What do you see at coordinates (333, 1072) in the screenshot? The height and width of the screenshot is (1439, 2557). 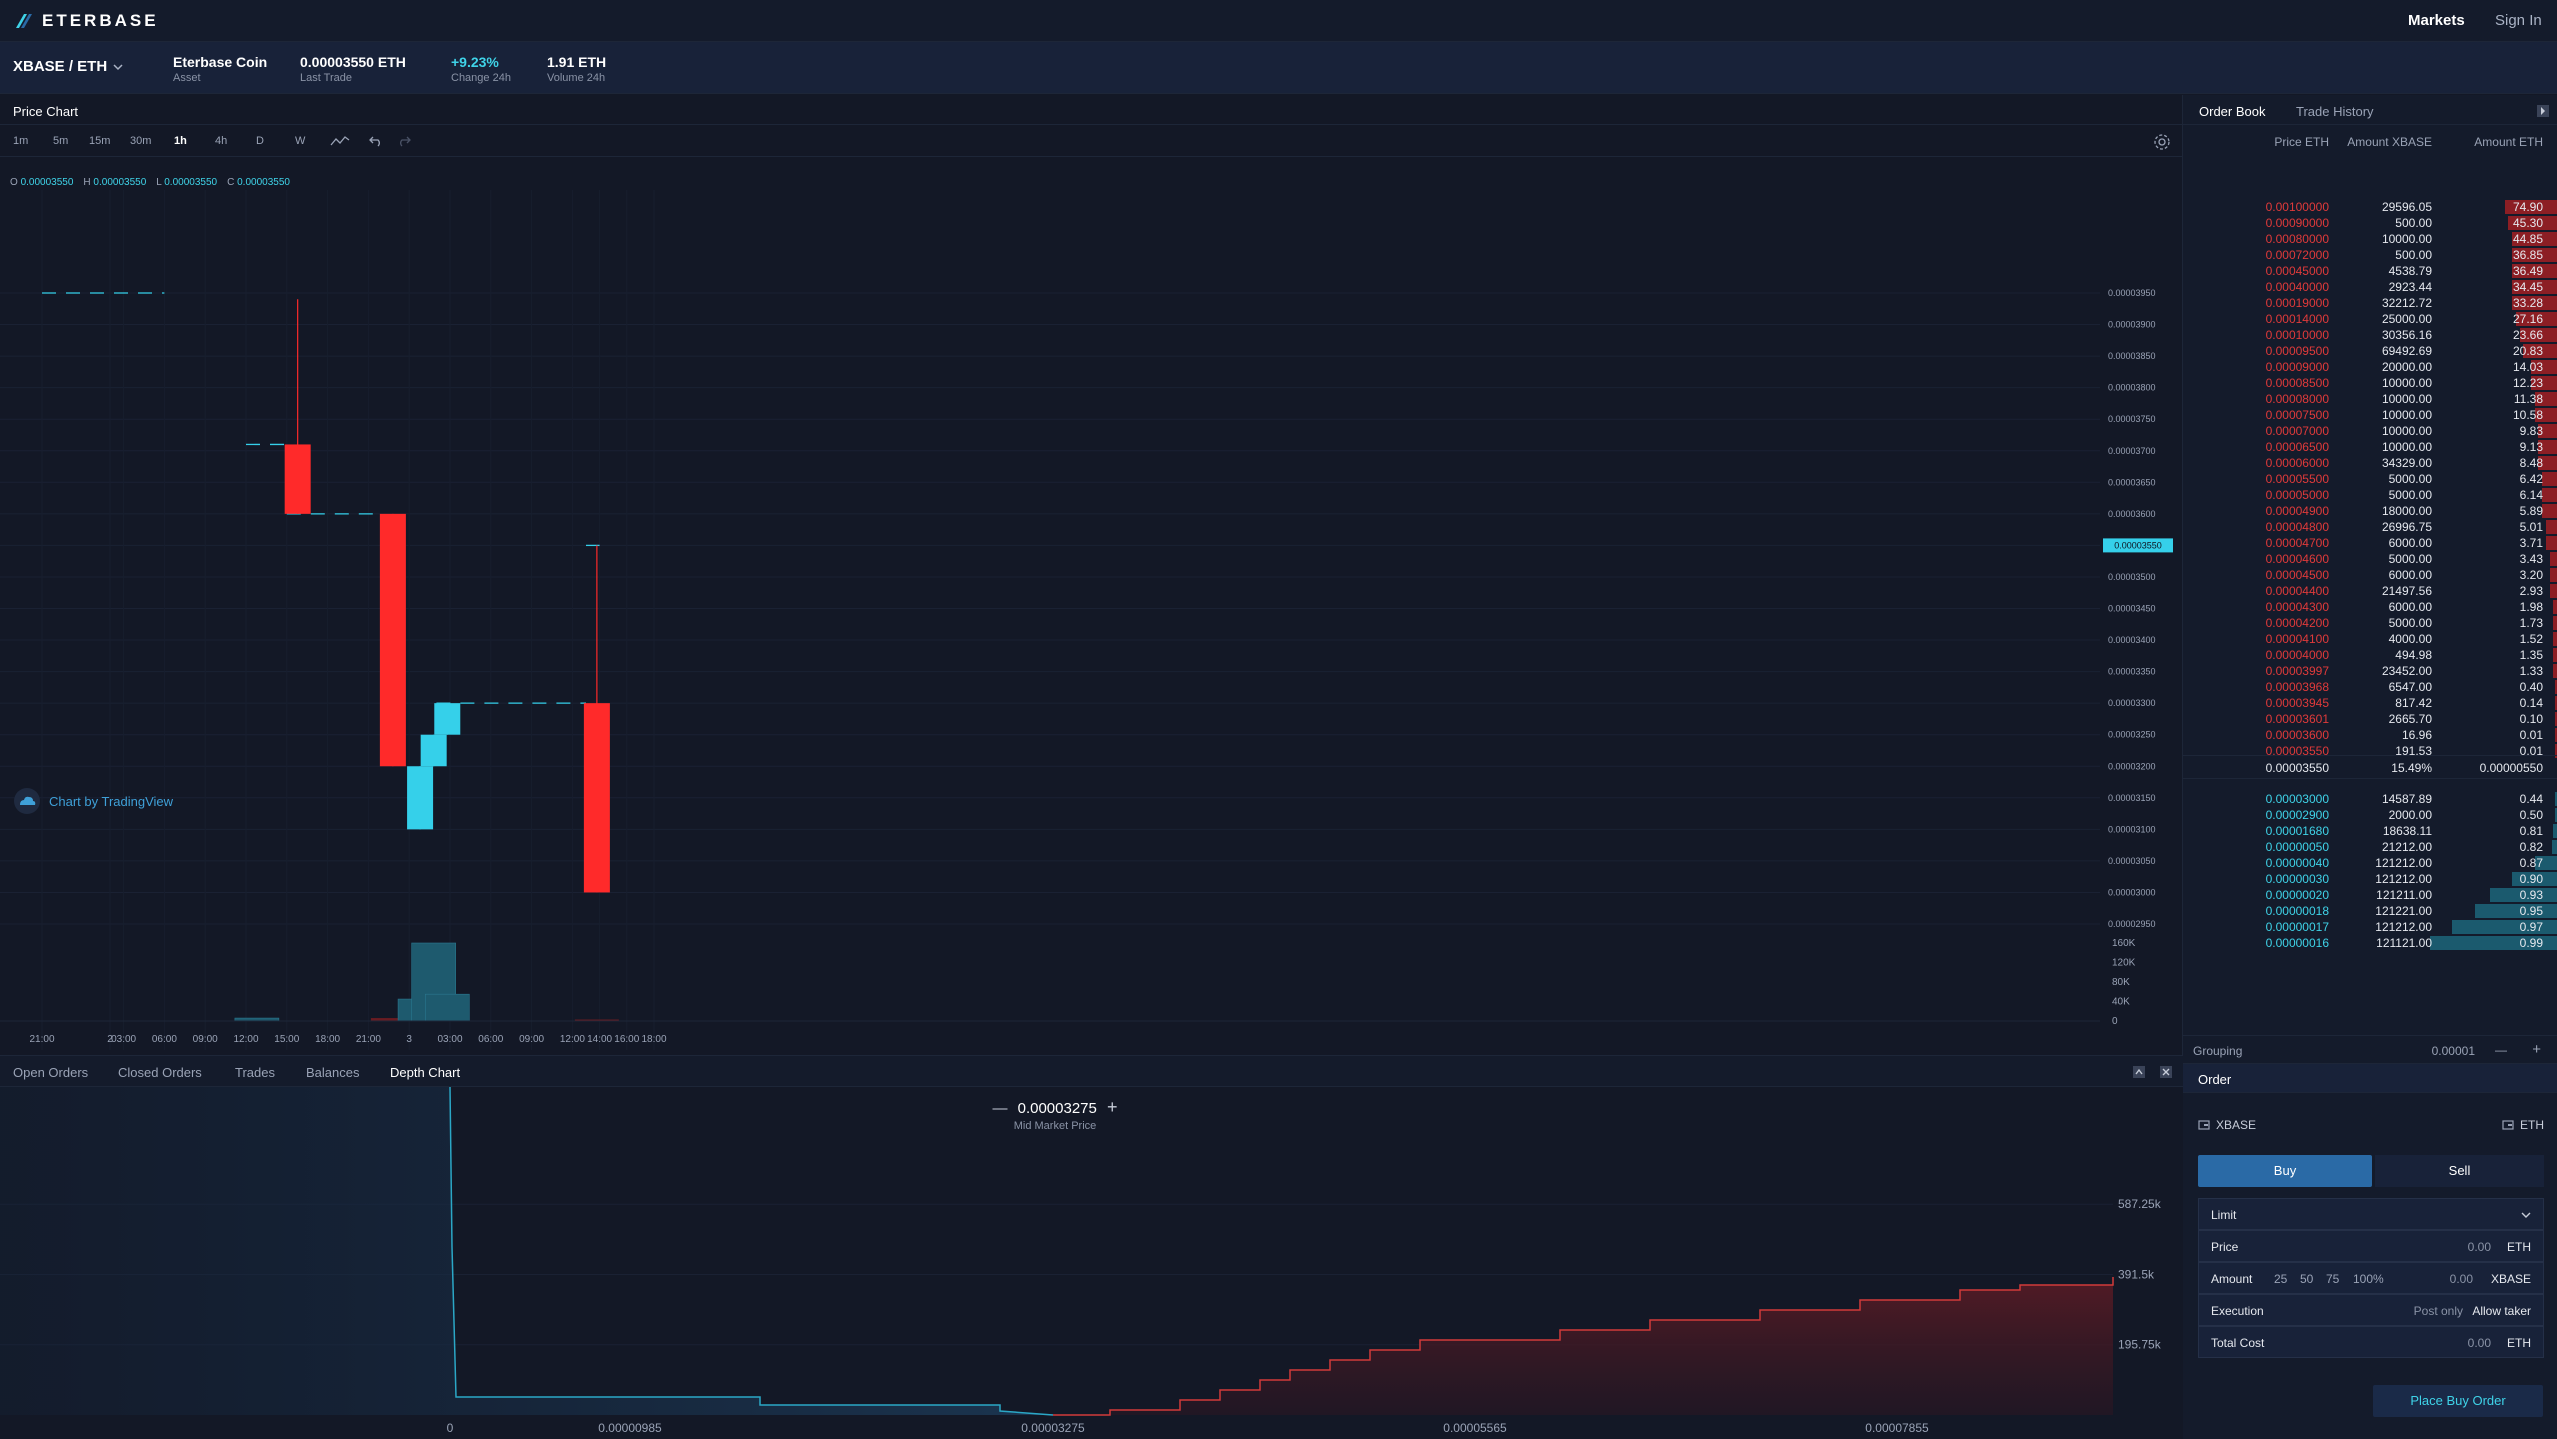 I see `tab-balances: Balances` at bounding box center [333, 1072].